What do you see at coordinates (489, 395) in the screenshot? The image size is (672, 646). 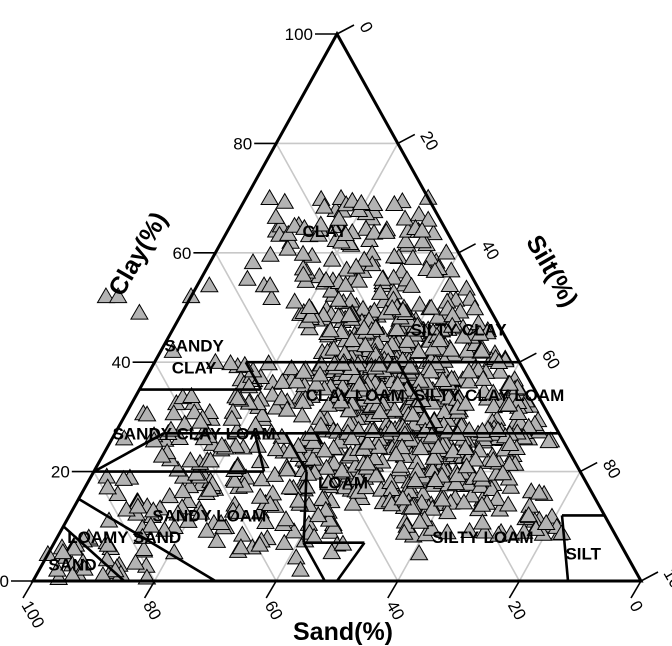 I see `class-label-silty-clay-loam: SILTY CLAY LOAM` at bounding box center [489, 395].